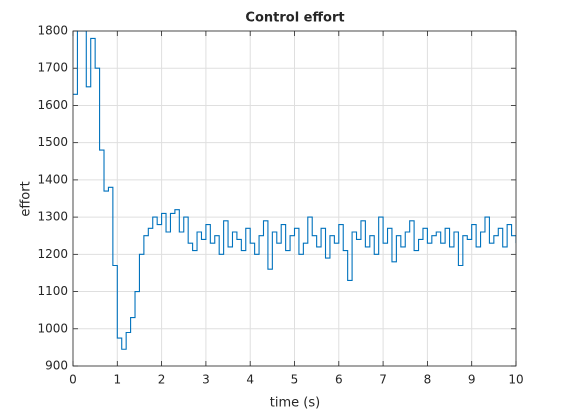  I want to click on x-tick-label: 6, so click(339, 380).